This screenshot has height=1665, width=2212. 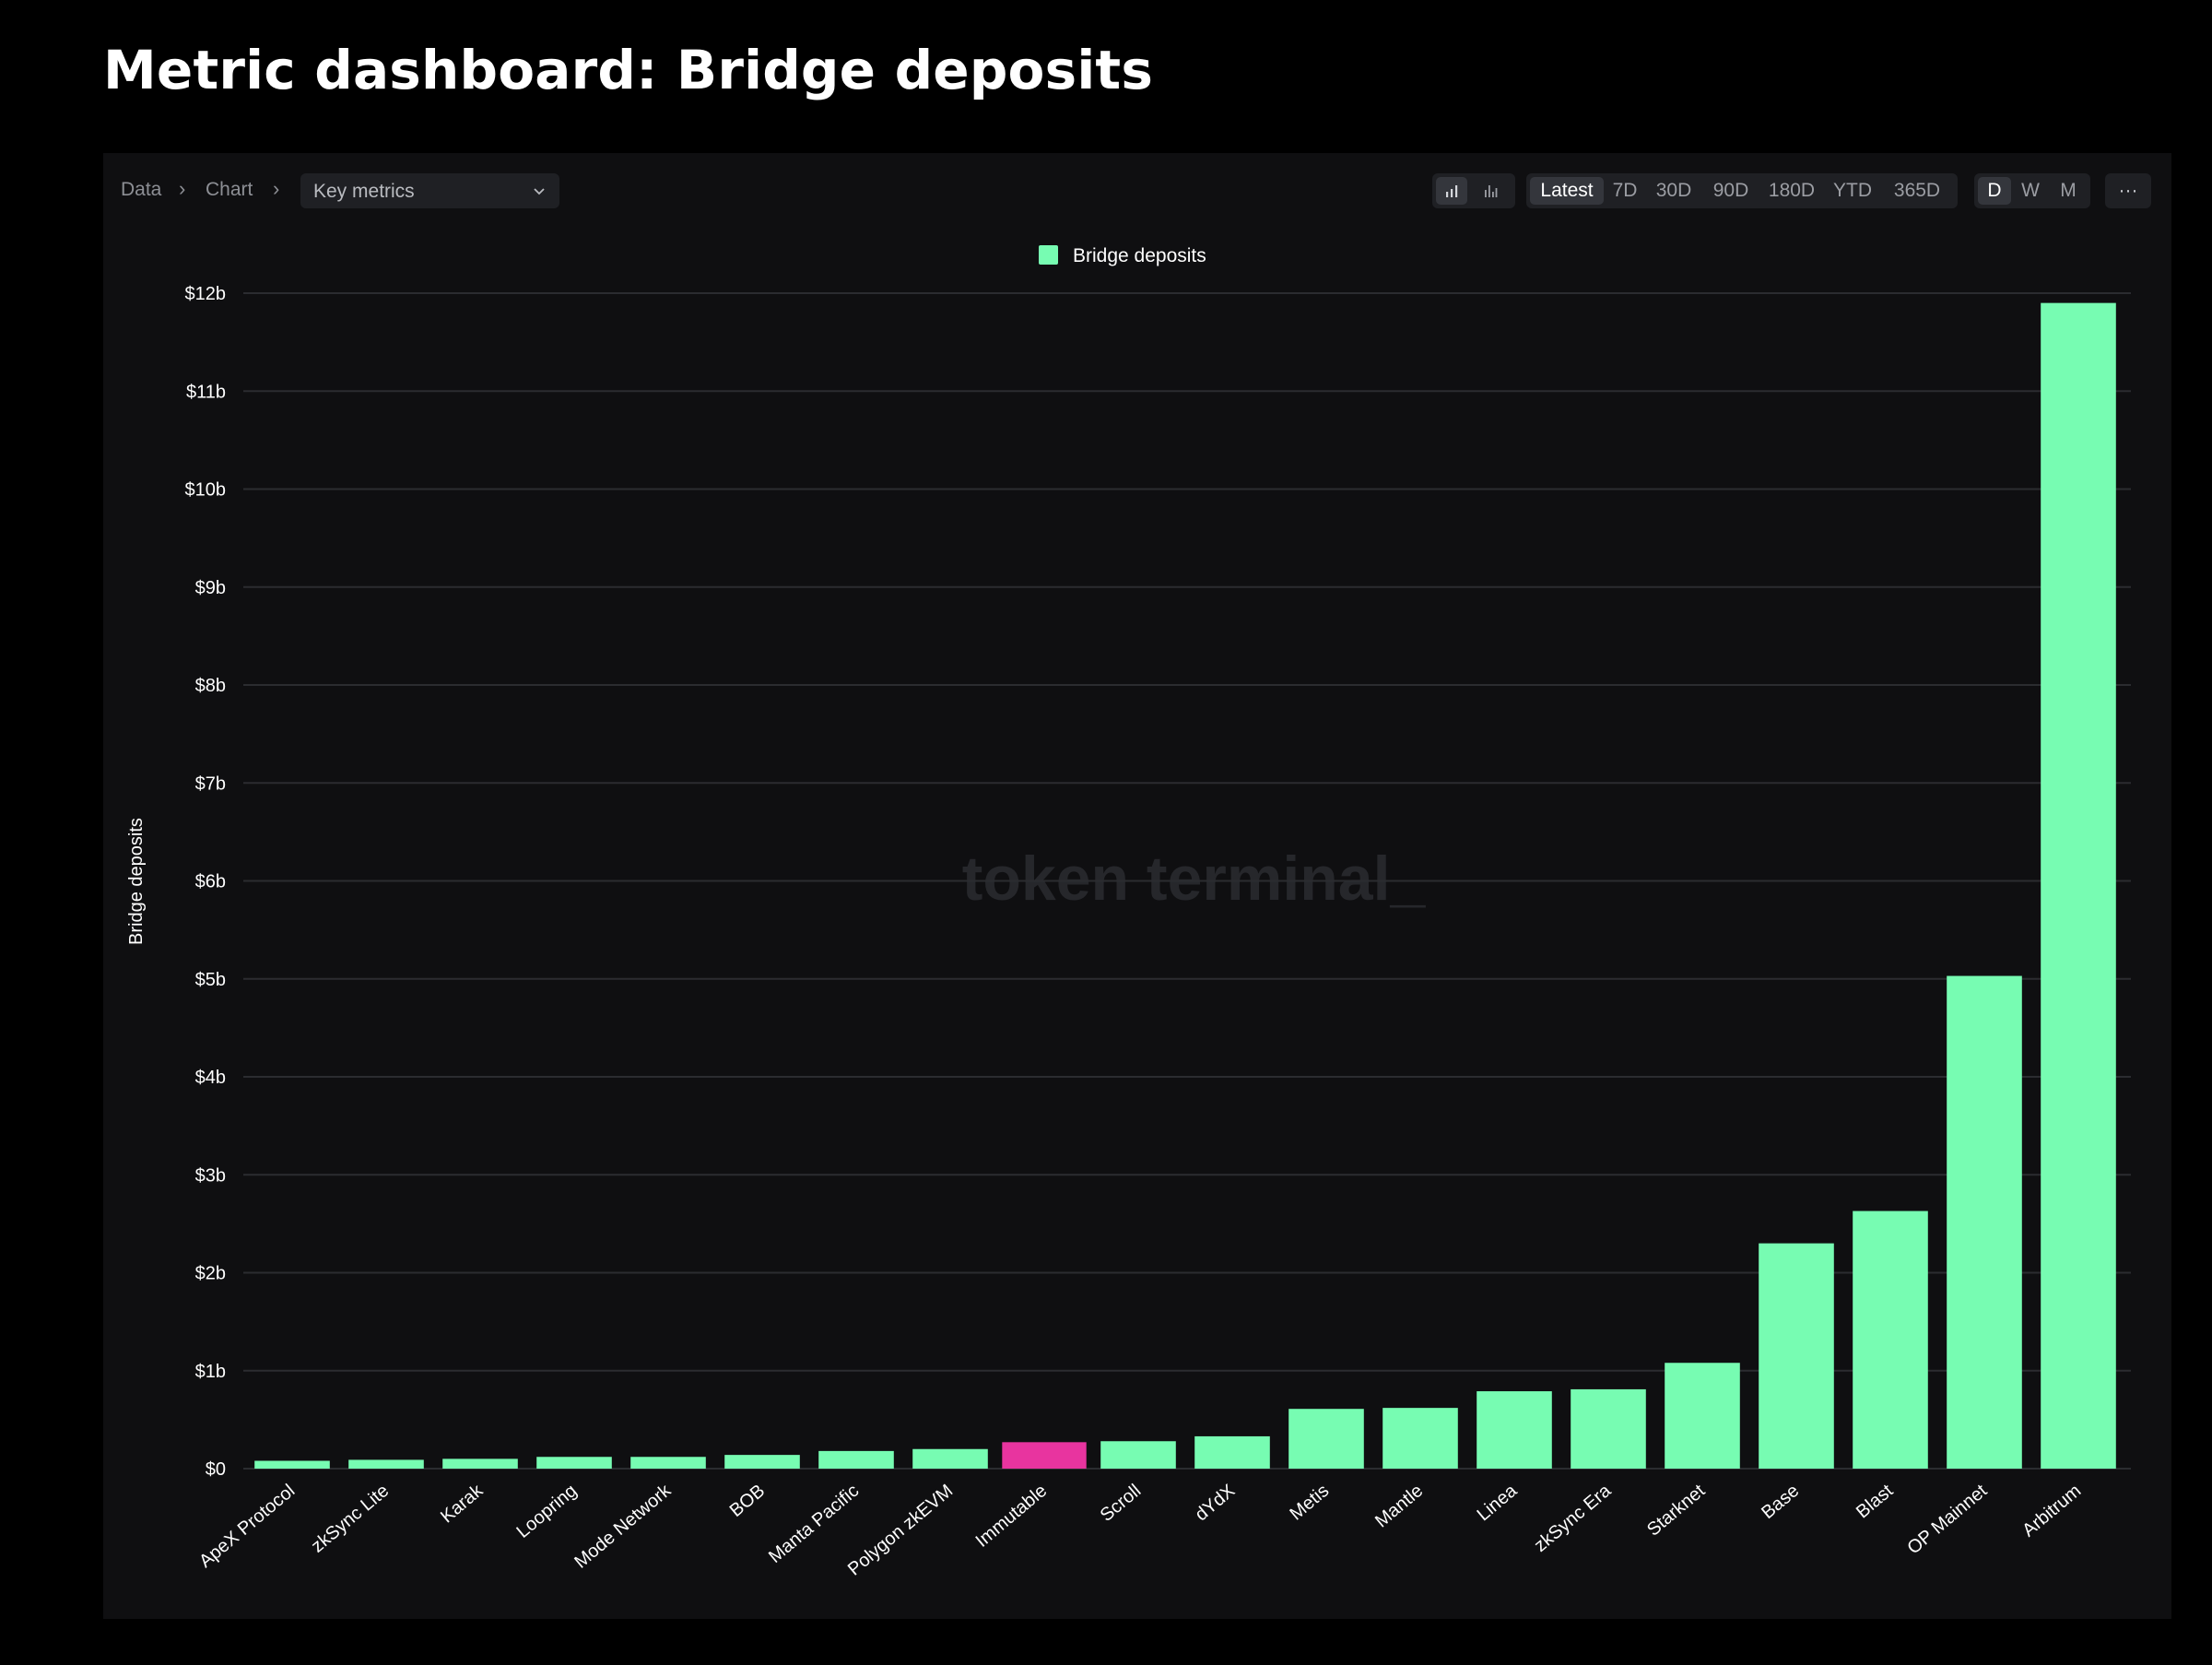 What do you see at coordinates (210, 1274) in the screenshot?
I see `y-tick-label: $2b` at bounding box center [210, 1274].